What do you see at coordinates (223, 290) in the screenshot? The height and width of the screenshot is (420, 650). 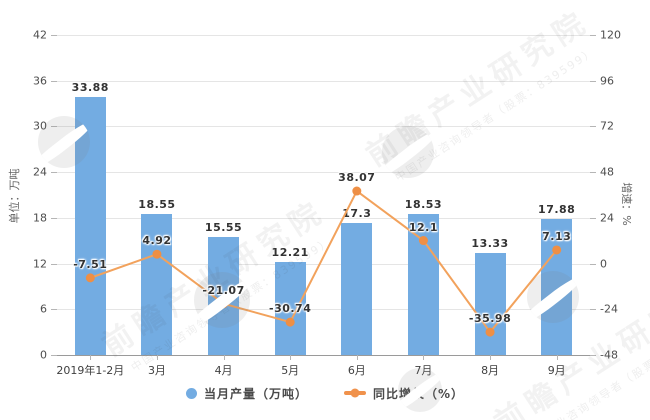 I see `line-value-label: -21.07` at bounding box center [223, 290].